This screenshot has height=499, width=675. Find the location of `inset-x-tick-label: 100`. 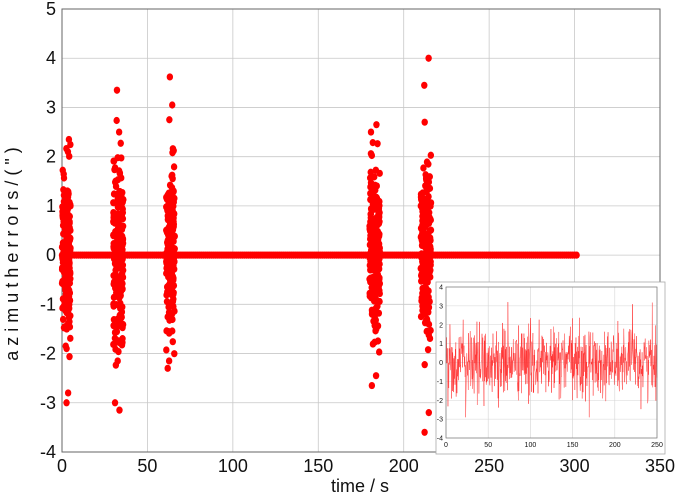

inset-x-tick-label: 100 is located at coordinates (531, 445).